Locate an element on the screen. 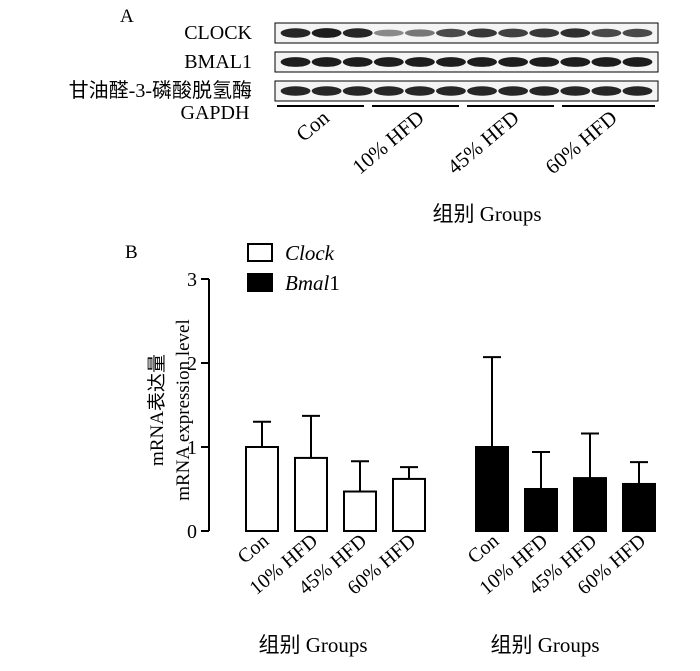 The width and height of the screenshot is (700, 671). y-tick-label: 3 is located at coordinates (192, 280).